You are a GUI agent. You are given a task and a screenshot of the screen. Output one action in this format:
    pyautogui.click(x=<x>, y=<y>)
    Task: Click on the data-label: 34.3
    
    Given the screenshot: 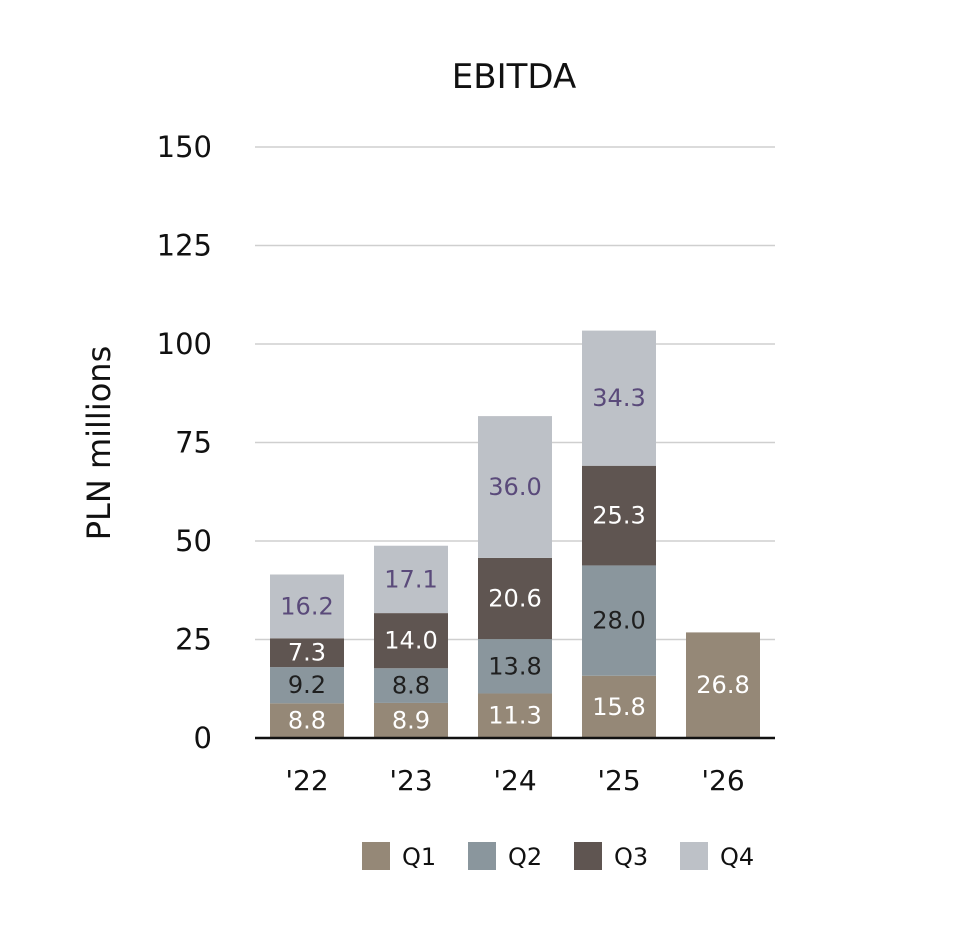 What is the action you would take?
    pyautogui.click(x=618, y=398)
    